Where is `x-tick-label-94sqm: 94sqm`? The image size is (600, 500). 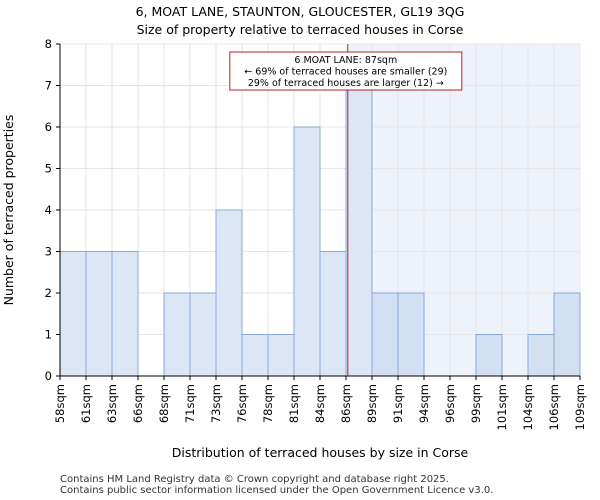
x-tick-label-94sqm: 94sqm is located at coordinates (424, 403).